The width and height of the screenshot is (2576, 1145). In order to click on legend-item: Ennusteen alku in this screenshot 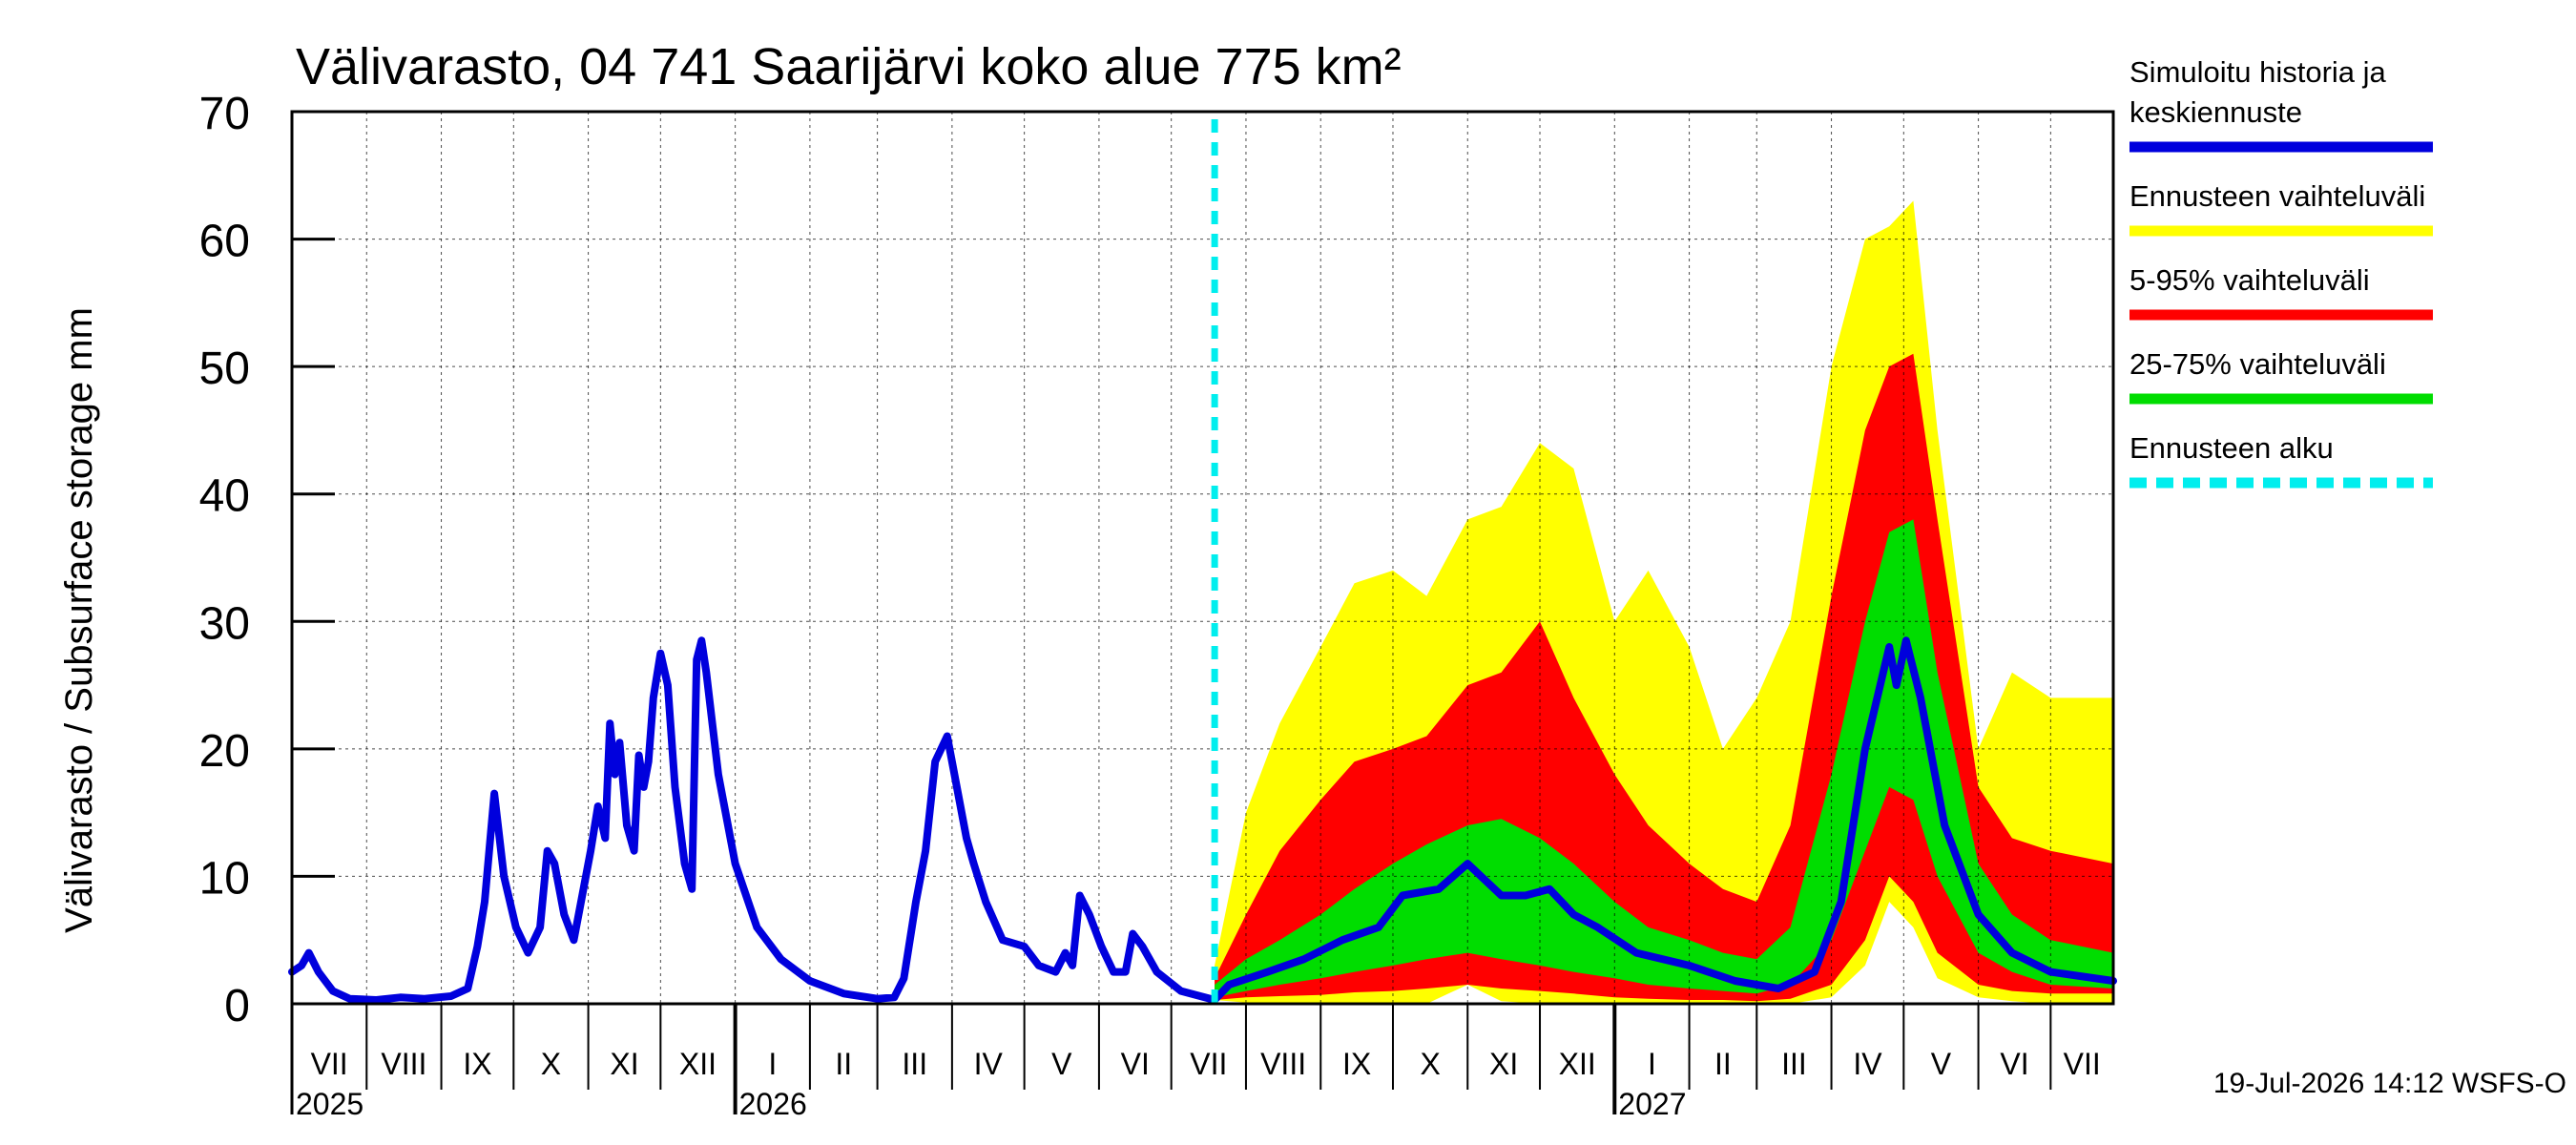, I will do `click(2281, 460)`.